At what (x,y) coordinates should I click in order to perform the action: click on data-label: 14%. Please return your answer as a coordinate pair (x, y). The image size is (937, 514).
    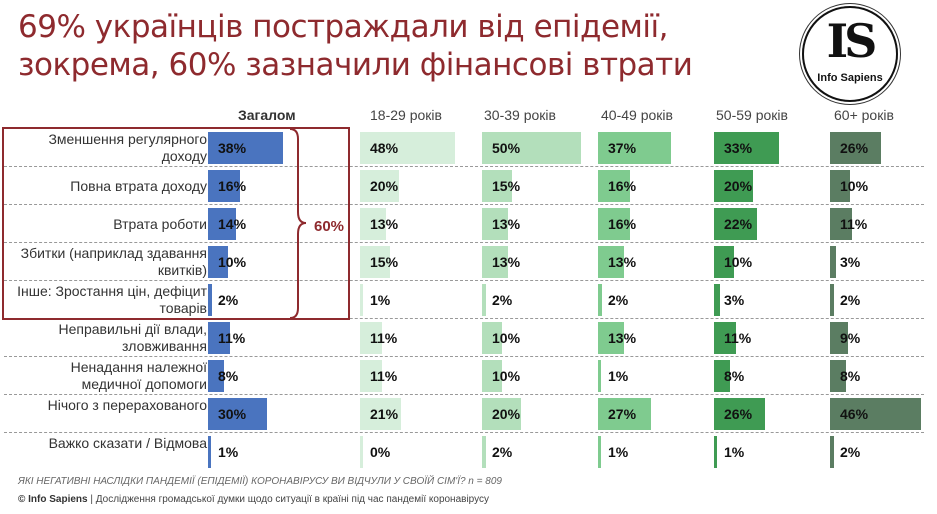
    Looking at the image, I should click on (232, 224).